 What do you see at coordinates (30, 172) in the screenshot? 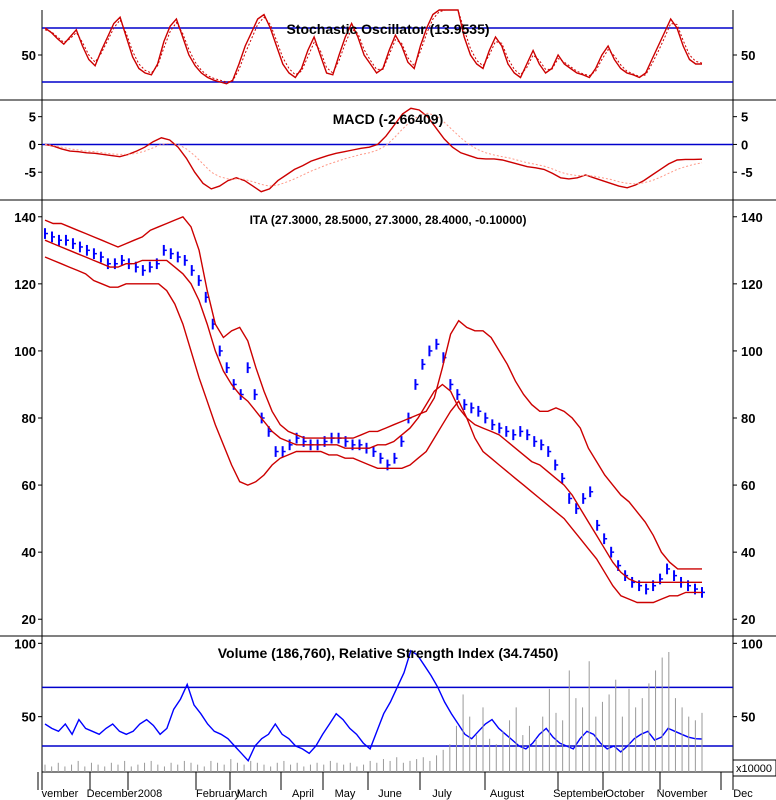
I see `y-tick-label-left: -5` at bounding box center [30, 172].